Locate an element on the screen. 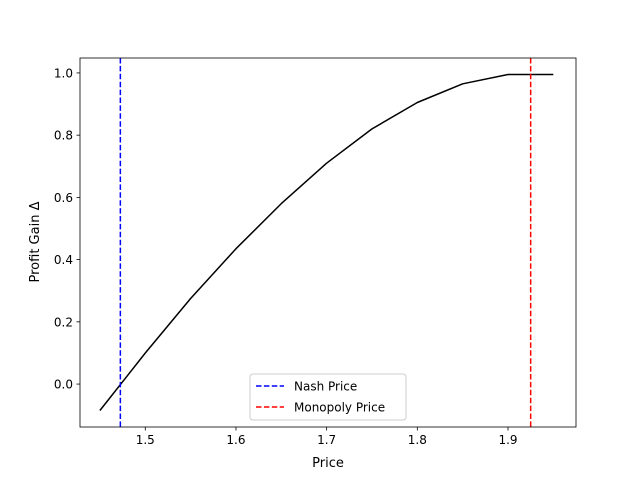 This screenshot has width=640, height=484. legend-label: Nash Price is located at coordinates (325, 387).